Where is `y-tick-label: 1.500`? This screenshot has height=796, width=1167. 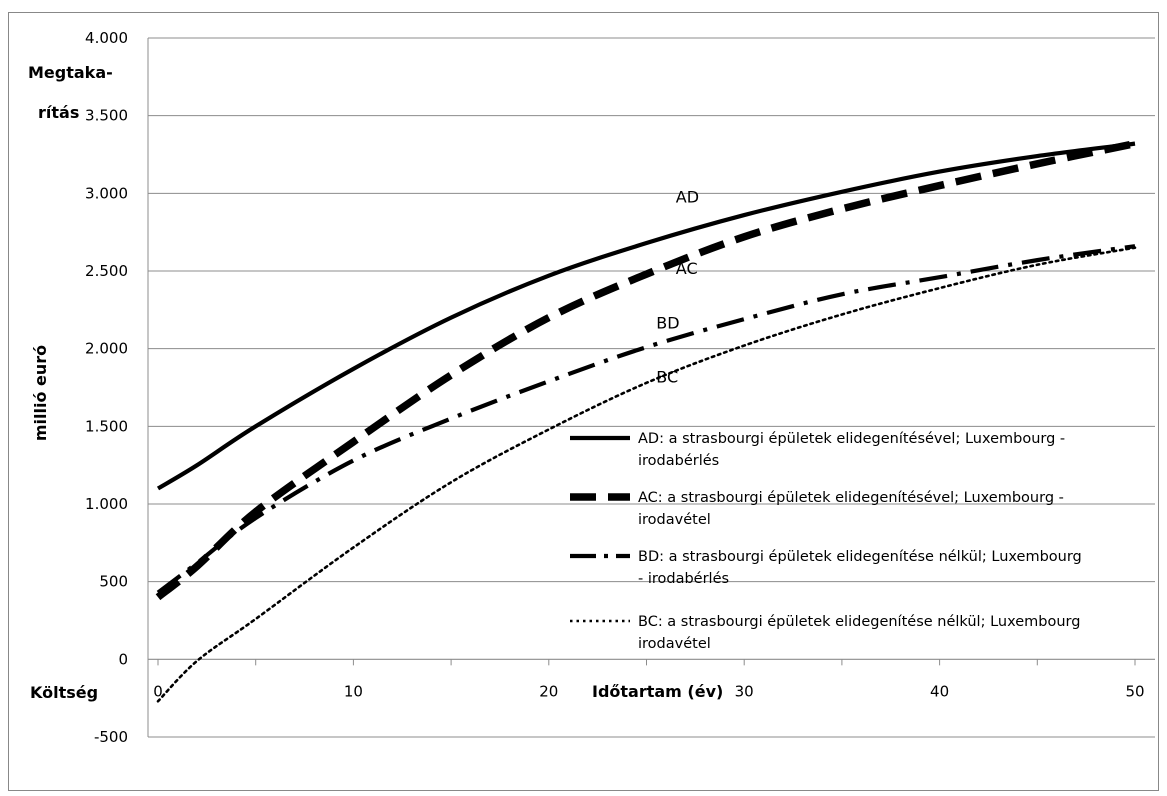 y-tick-label: 1.500 is located at coordinates (106, 426).